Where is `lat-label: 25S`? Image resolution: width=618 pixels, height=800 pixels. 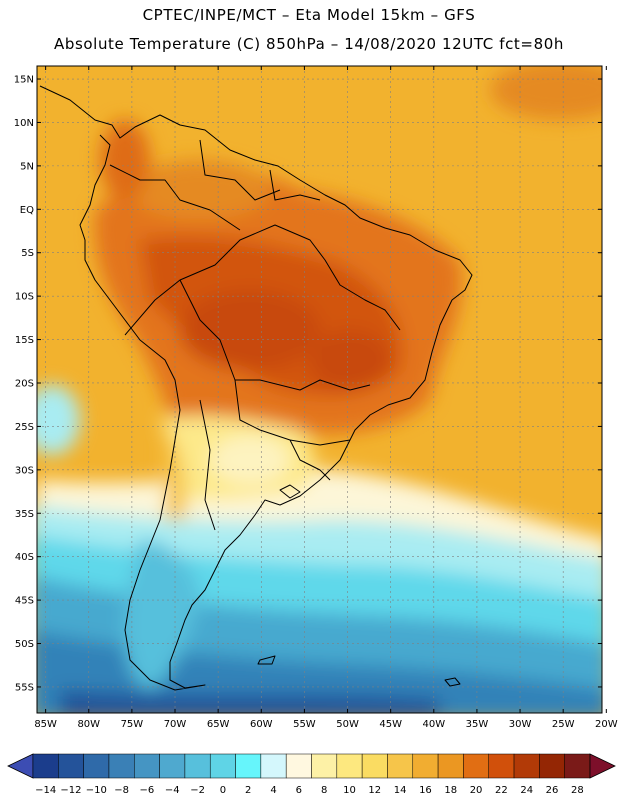 lat-label: 25S is located at coordinates (24, 427).